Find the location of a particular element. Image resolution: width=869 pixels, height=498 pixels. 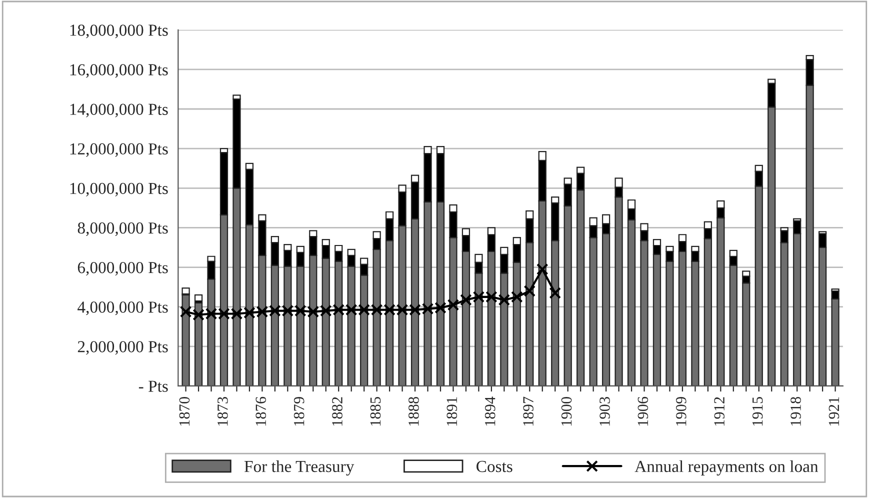

x-tick-label: 1897 is located at coordinates (528, 411).